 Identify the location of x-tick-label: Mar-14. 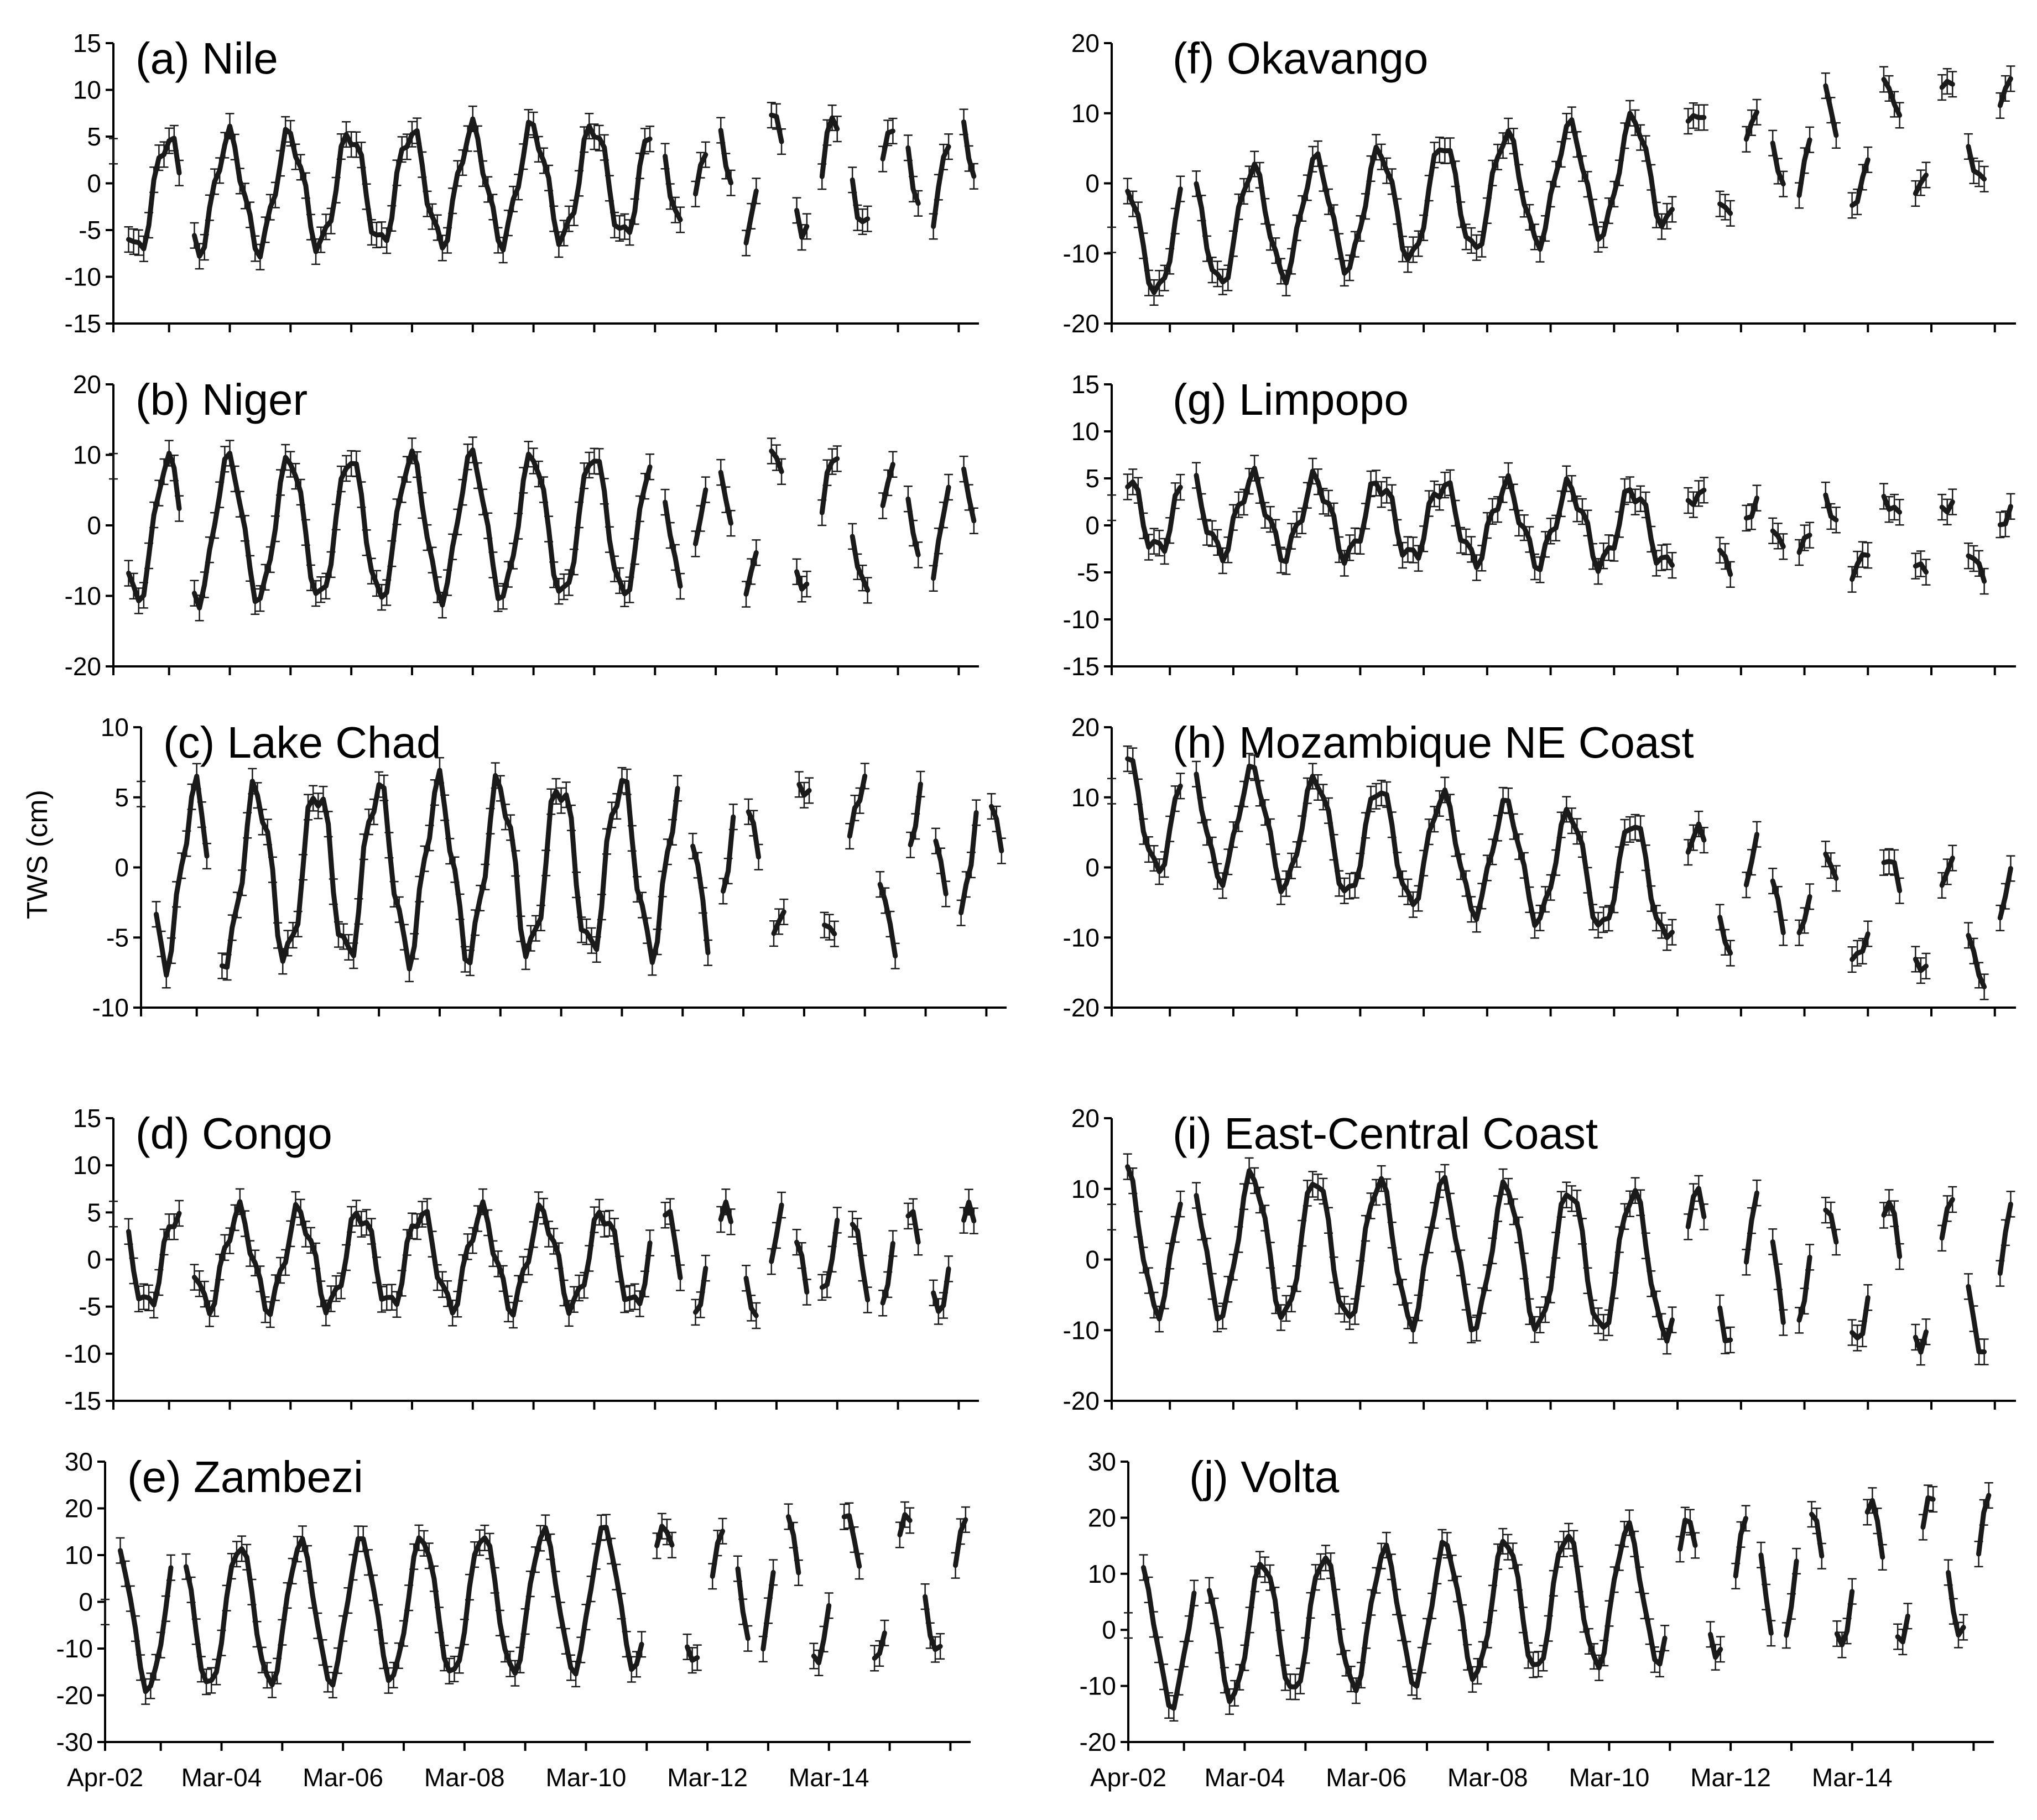
(1852, 1777).